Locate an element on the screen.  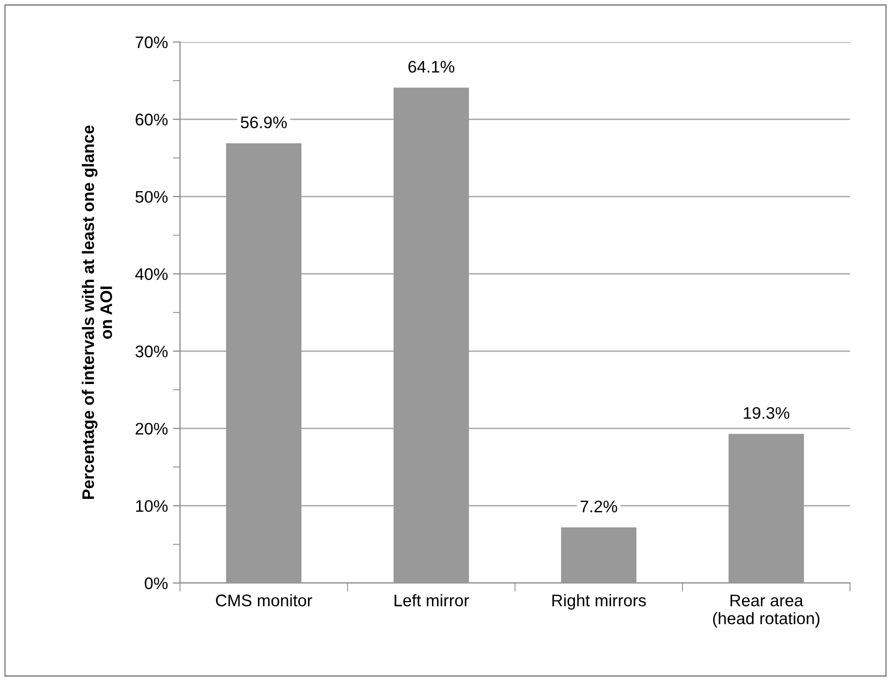
y-tick-label: 30% is located at coordinates (151, 352).